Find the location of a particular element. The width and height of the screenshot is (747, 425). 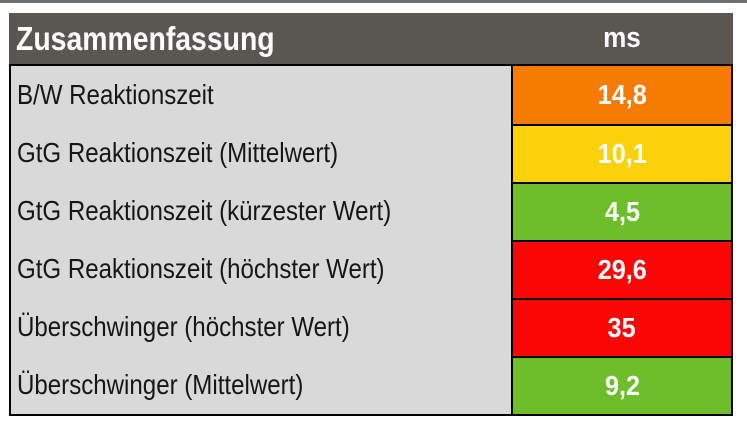

metric-value-cell-orange: 14,8 is located at coordinates (621, 95).